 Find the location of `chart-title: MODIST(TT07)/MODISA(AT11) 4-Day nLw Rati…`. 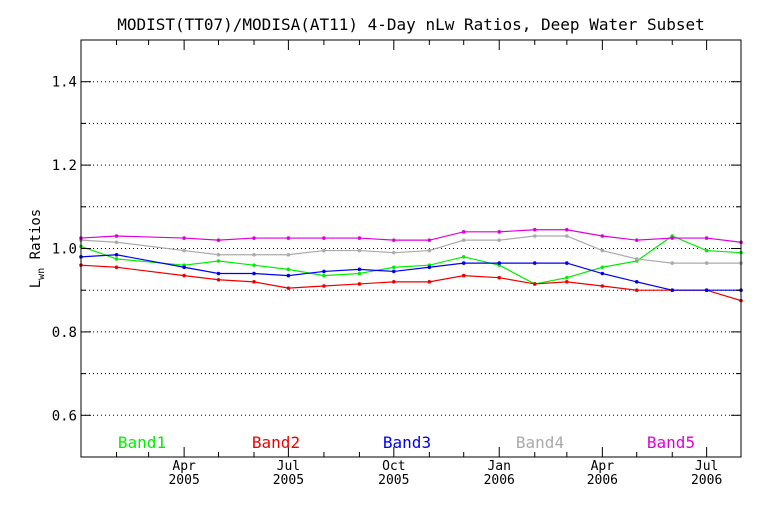

chart-title: MODIST(TT07)/MODISA(AT11) 4-Day nLw Rati… is located at coordinates (411, 24).